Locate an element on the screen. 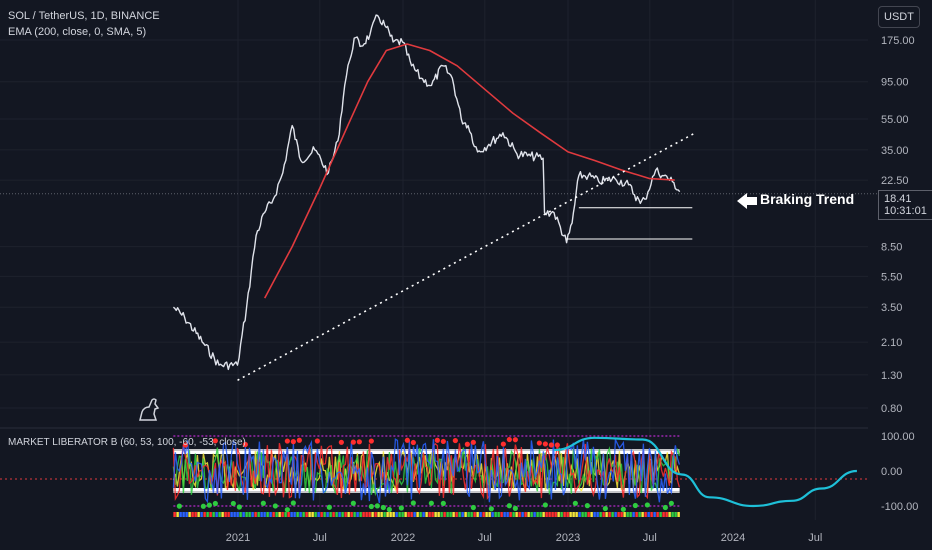  price-tick-label: 5.50 is located at coordinates (891, 277).